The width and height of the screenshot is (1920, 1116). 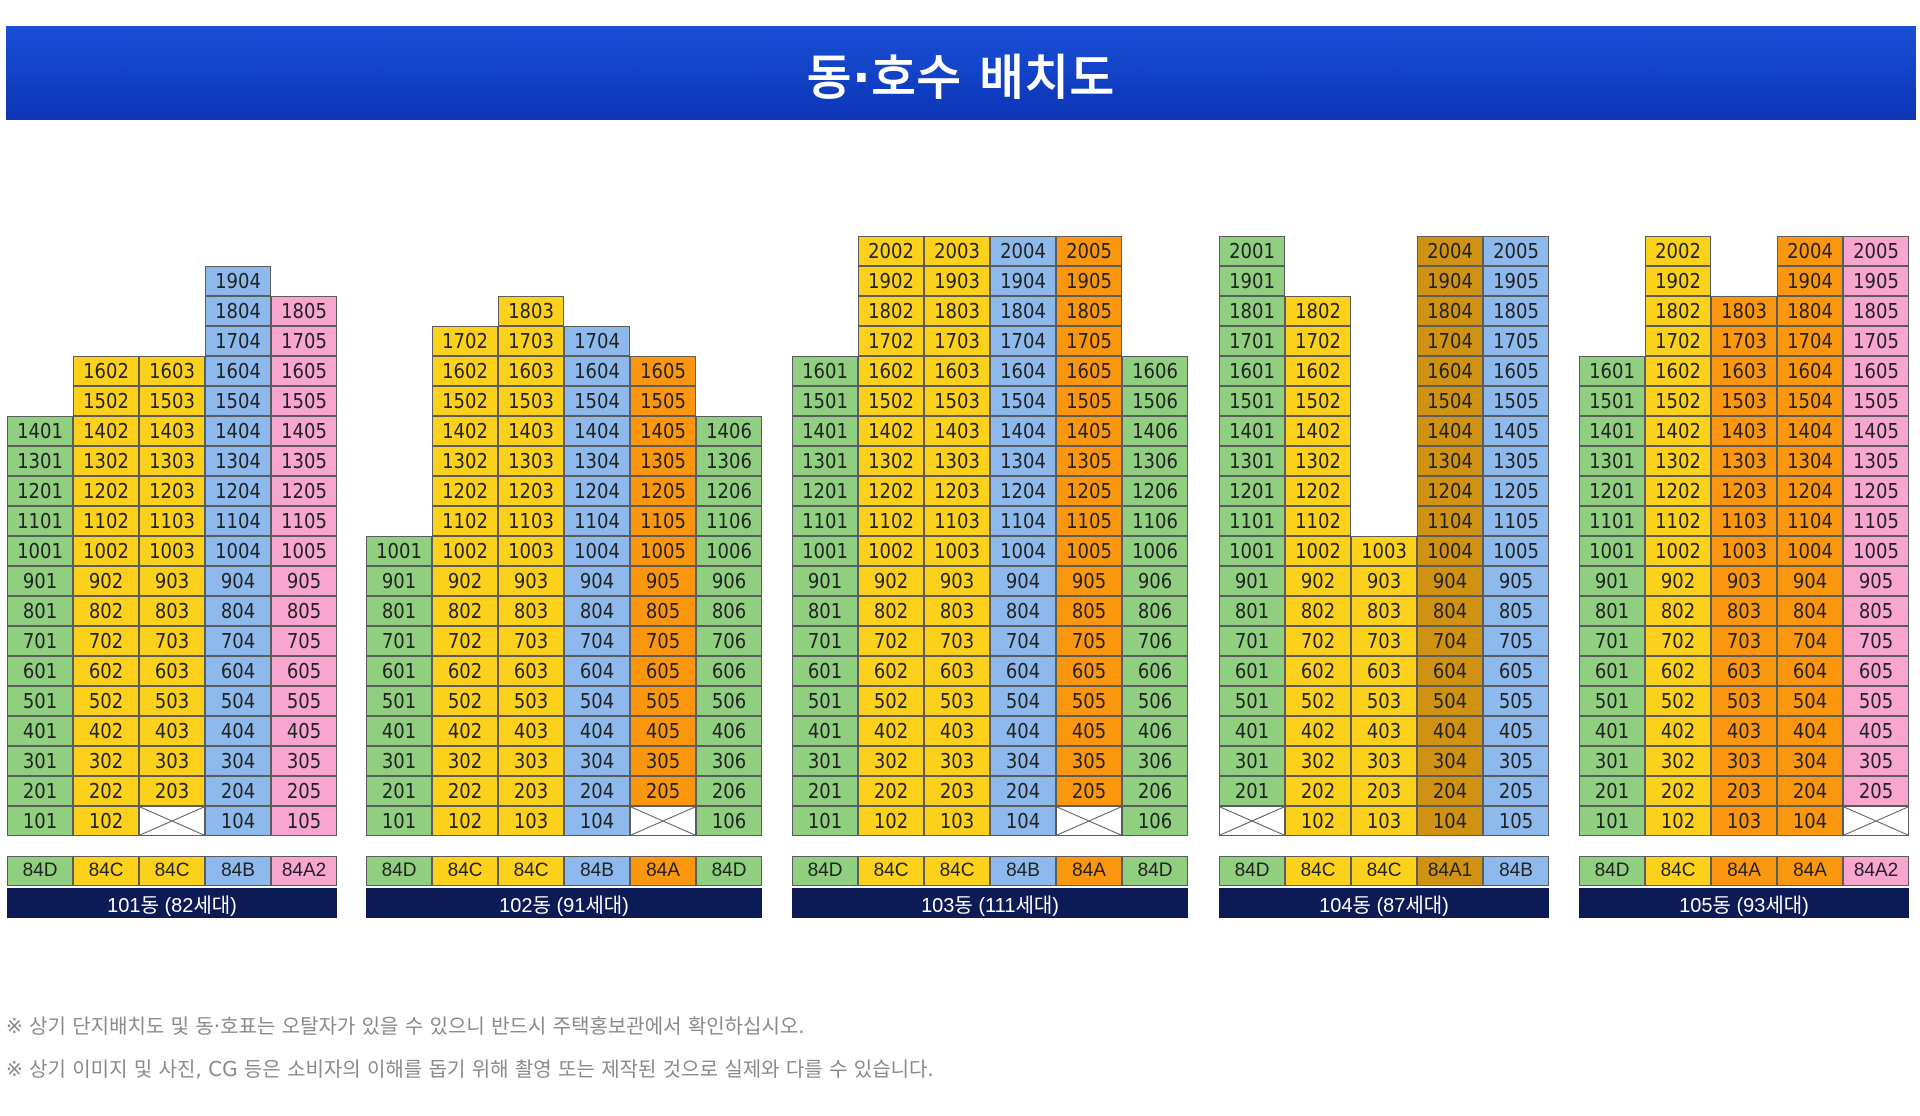 I want to click on unit-cell: 705, so click(x=1089, y=641).